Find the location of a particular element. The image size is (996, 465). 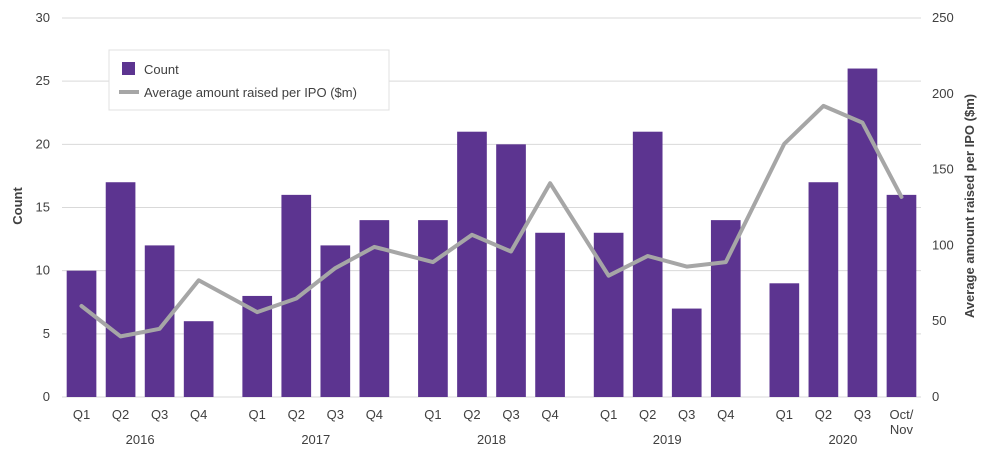

right-axis-title: Average amount raised per IPO ($m) is located at coordinates (969, 206).